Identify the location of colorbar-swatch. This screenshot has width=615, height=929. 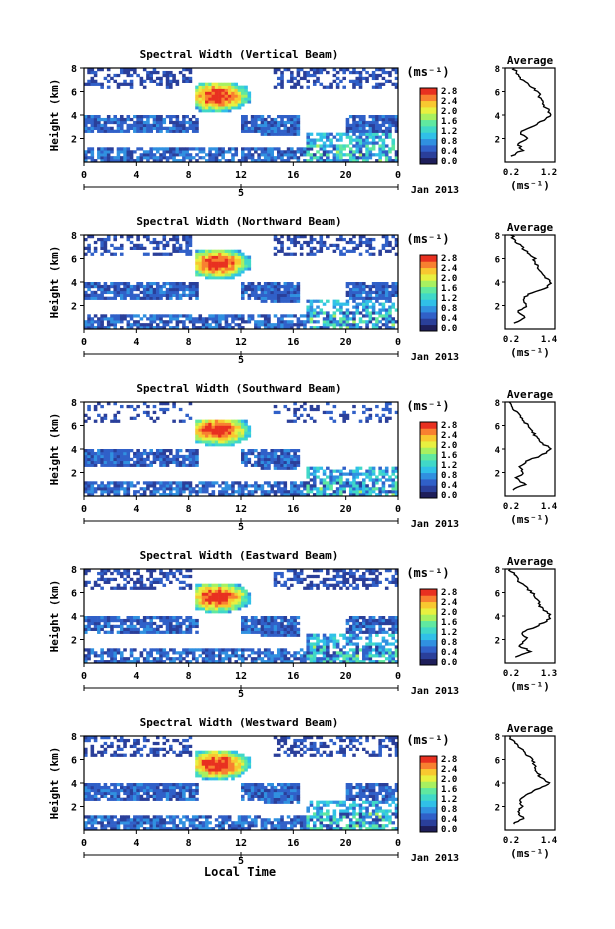
(428, 322).